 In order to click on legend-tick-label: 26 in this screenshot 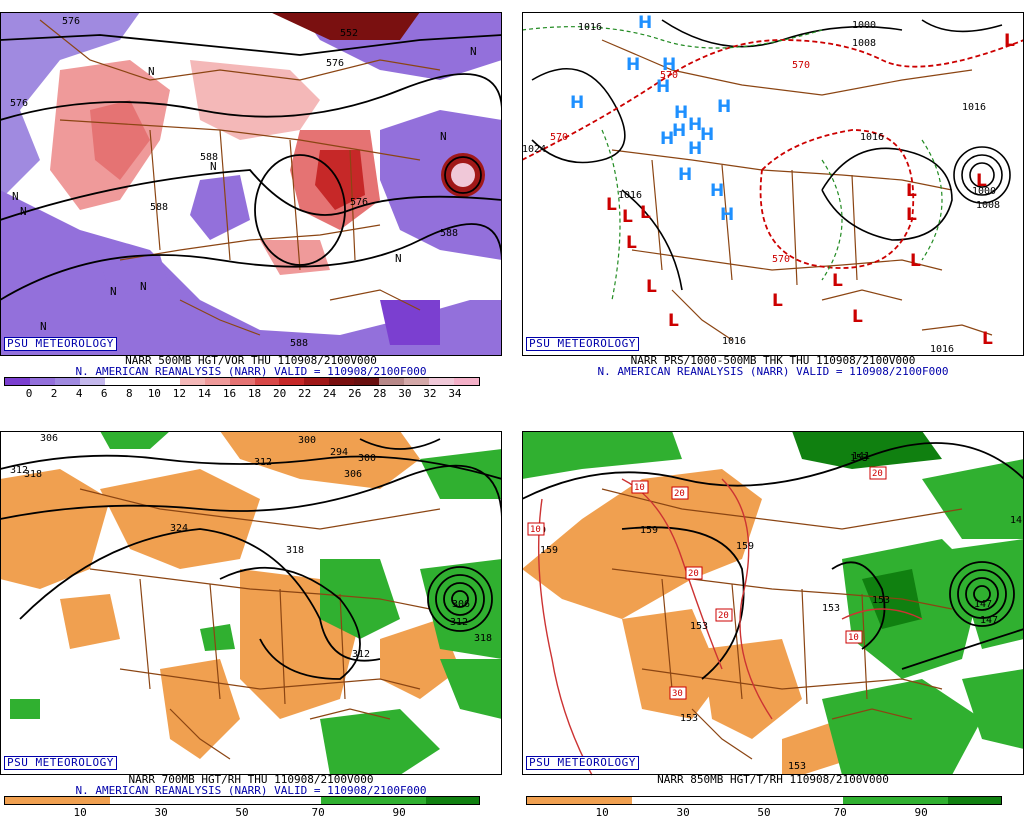, I will do `click(355, 393)`.